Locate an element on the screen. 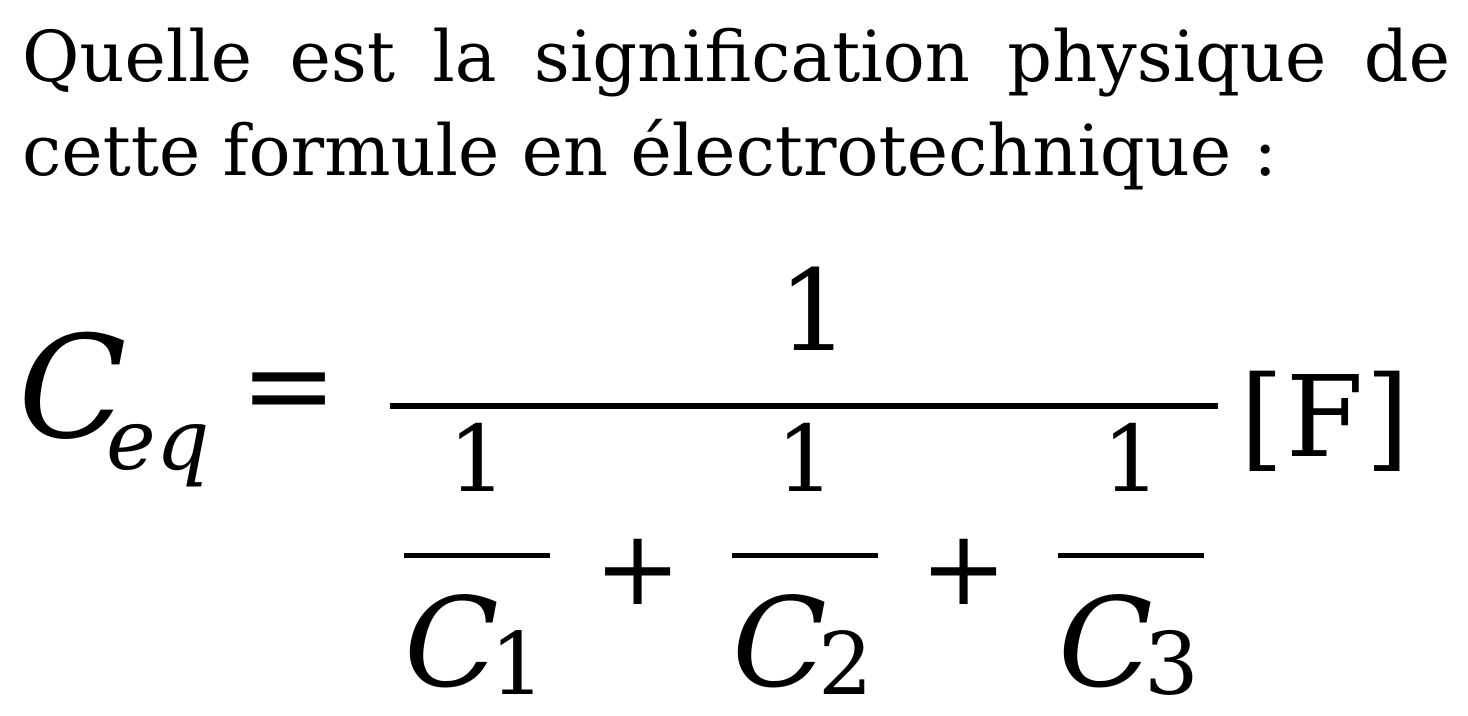 This screenshot has width=1468, height=716. plus-sign-2: + is located at coordinates (964, 568).